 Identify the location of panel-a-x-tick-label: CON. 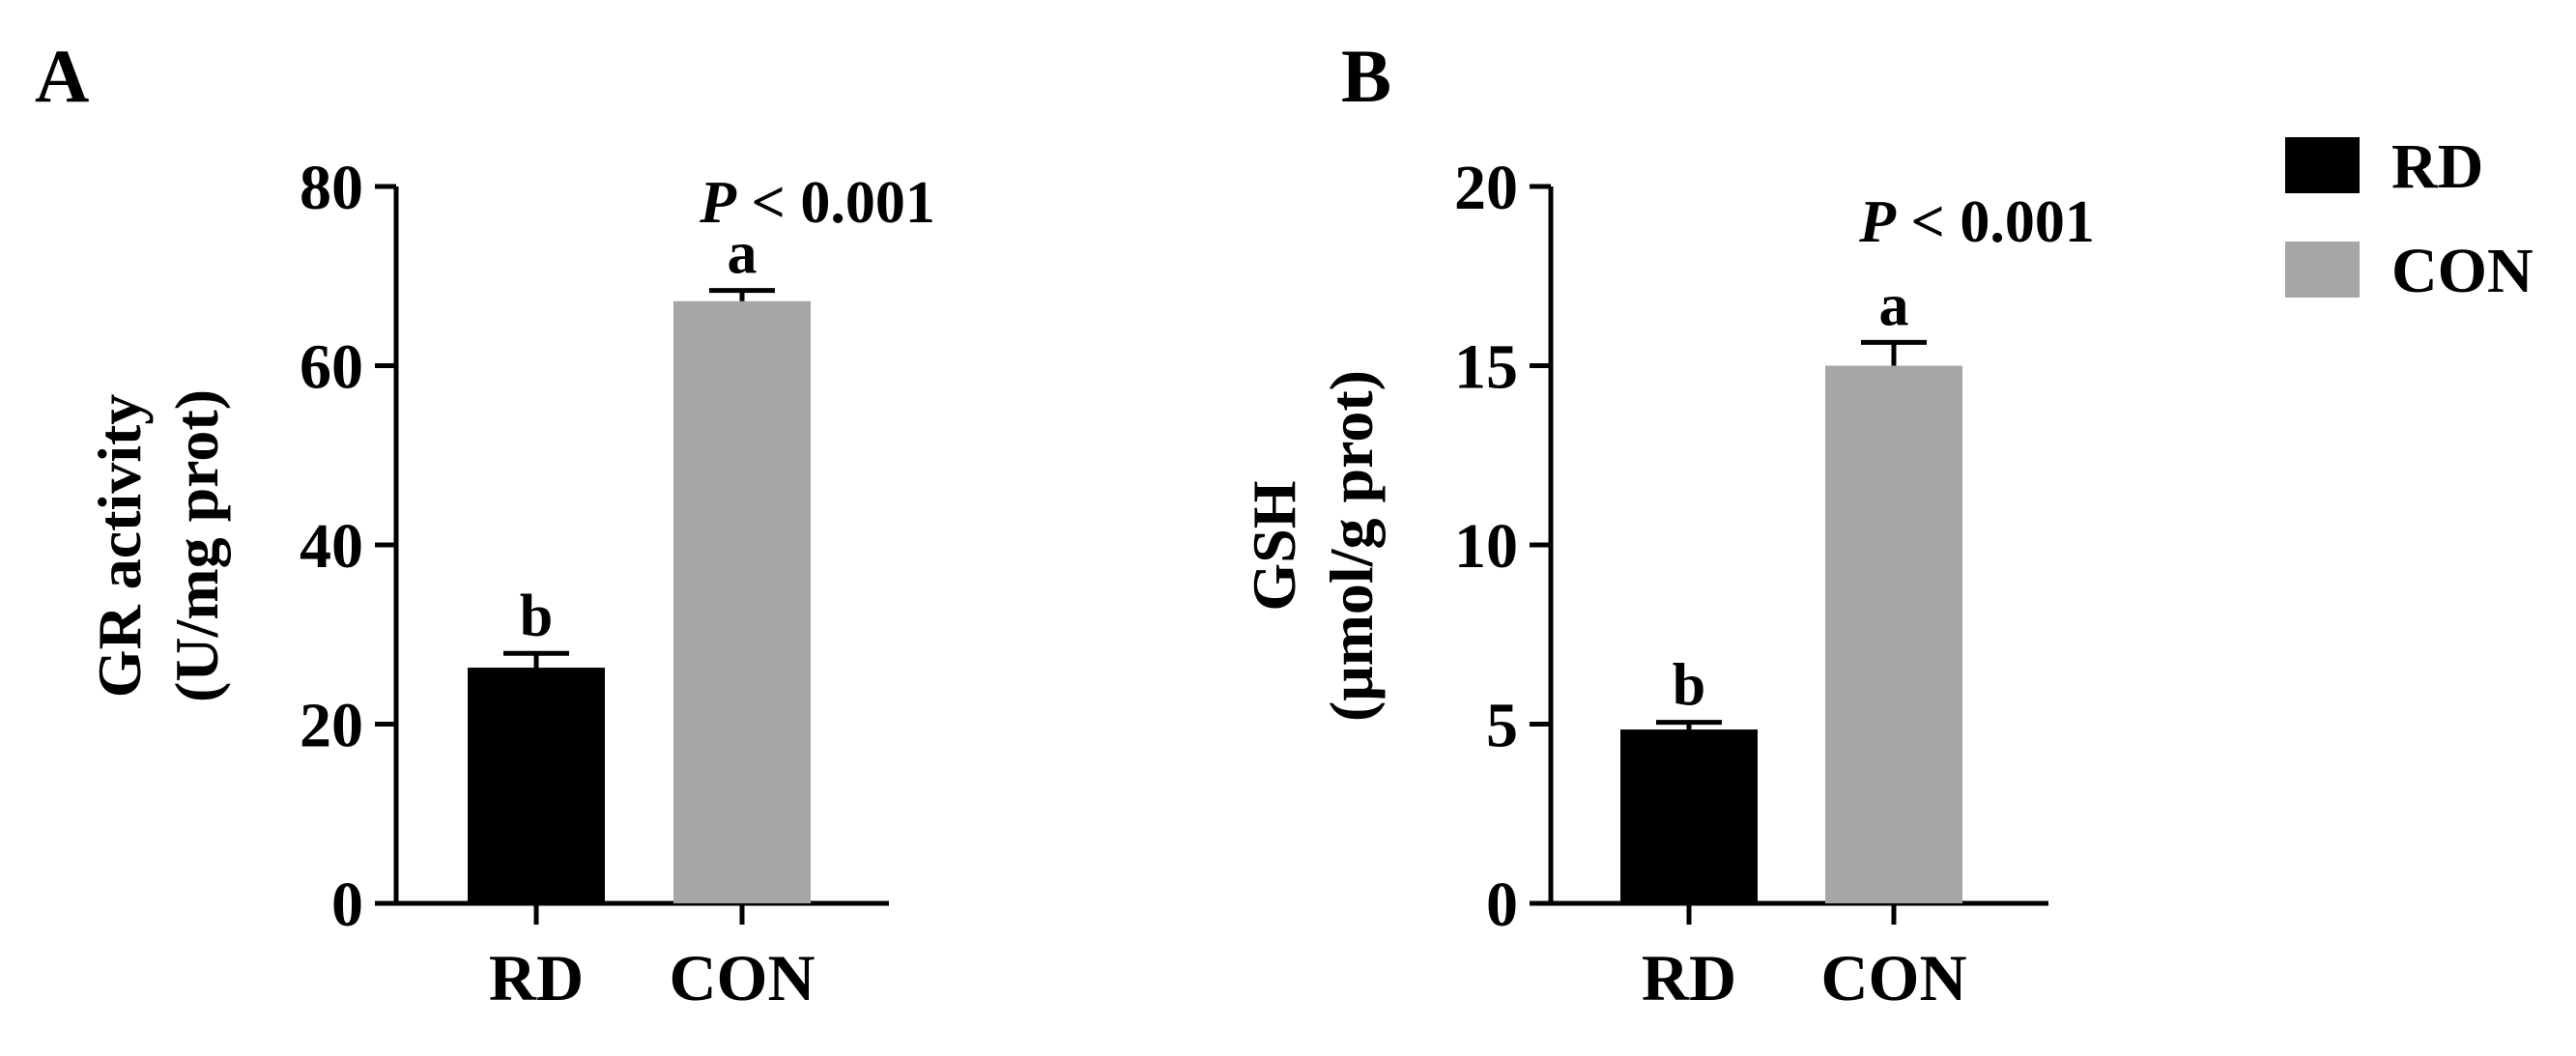
(742, 978).